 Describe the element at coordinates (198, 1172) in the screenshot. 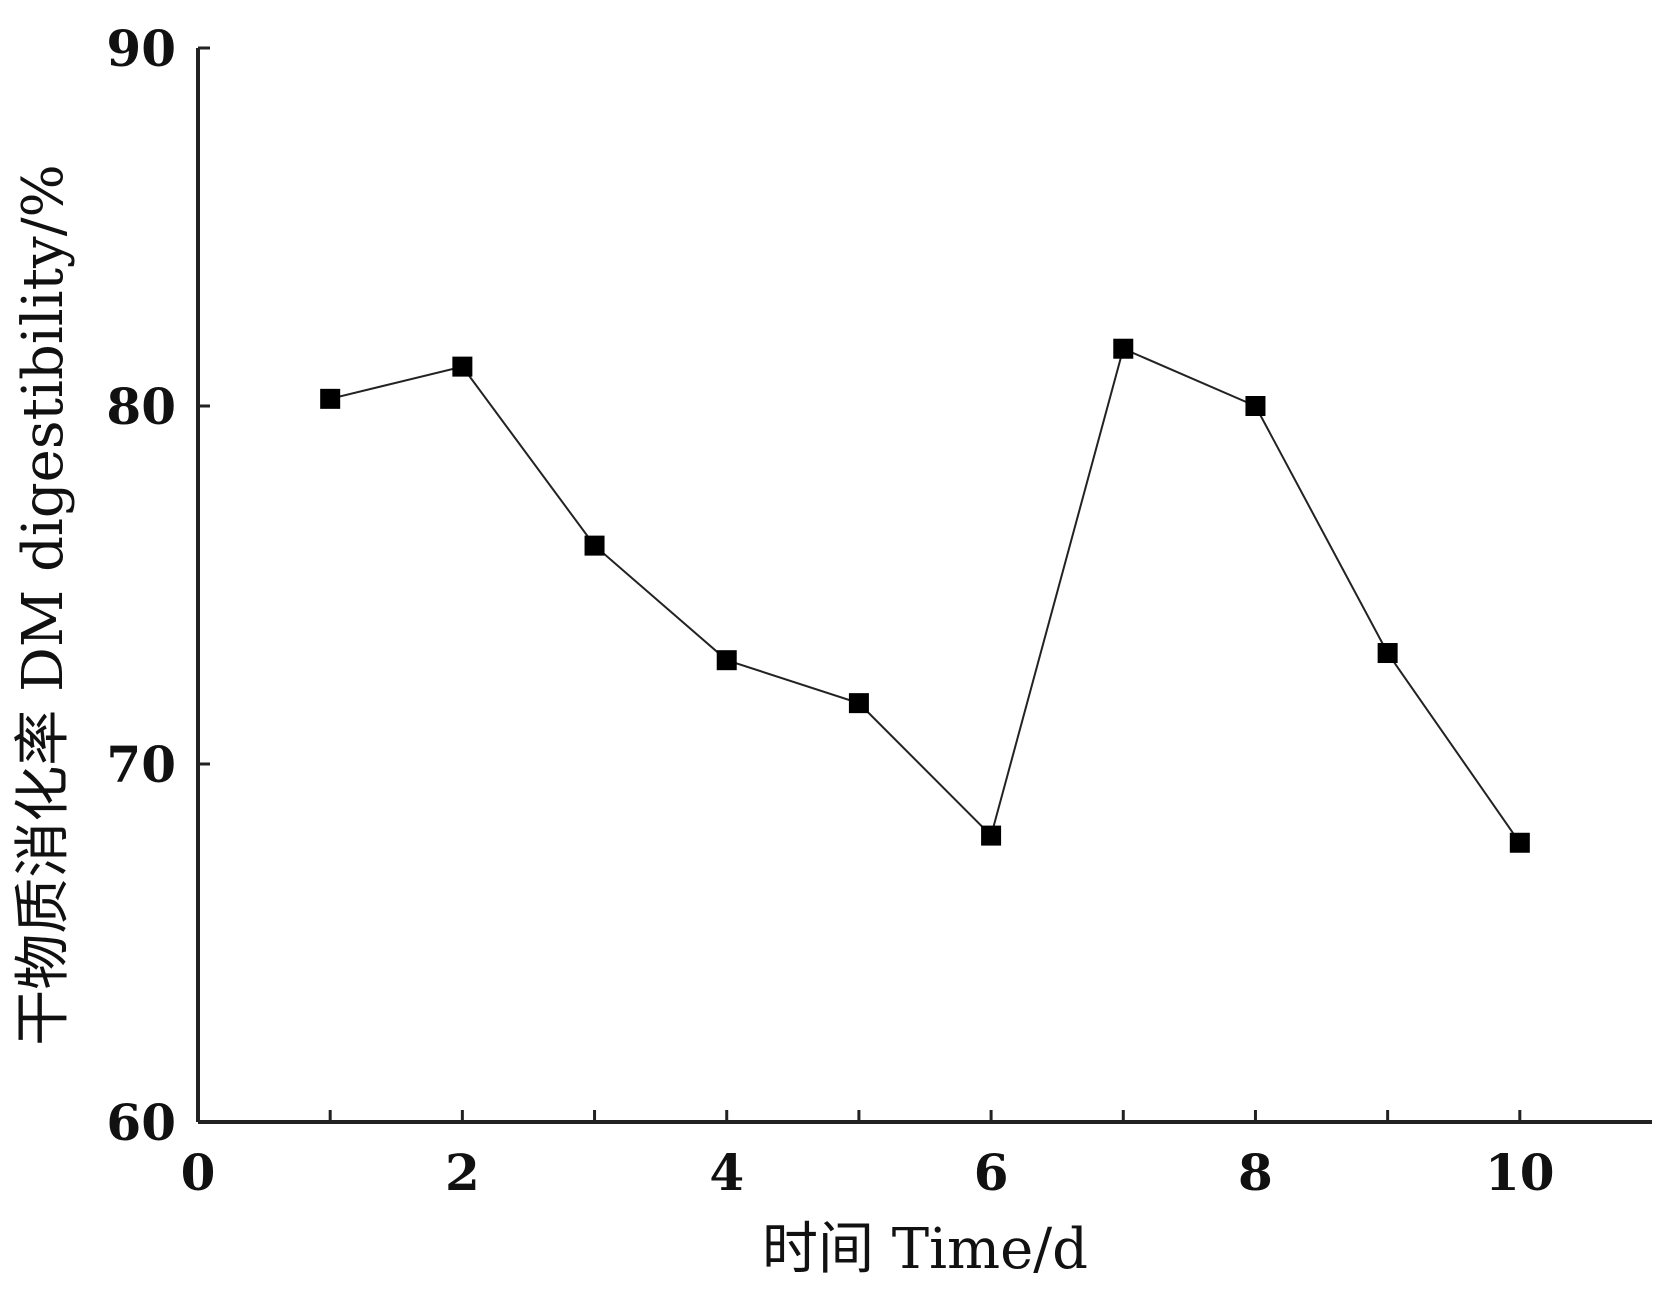

I see `x-tick-label: 0` at that location.